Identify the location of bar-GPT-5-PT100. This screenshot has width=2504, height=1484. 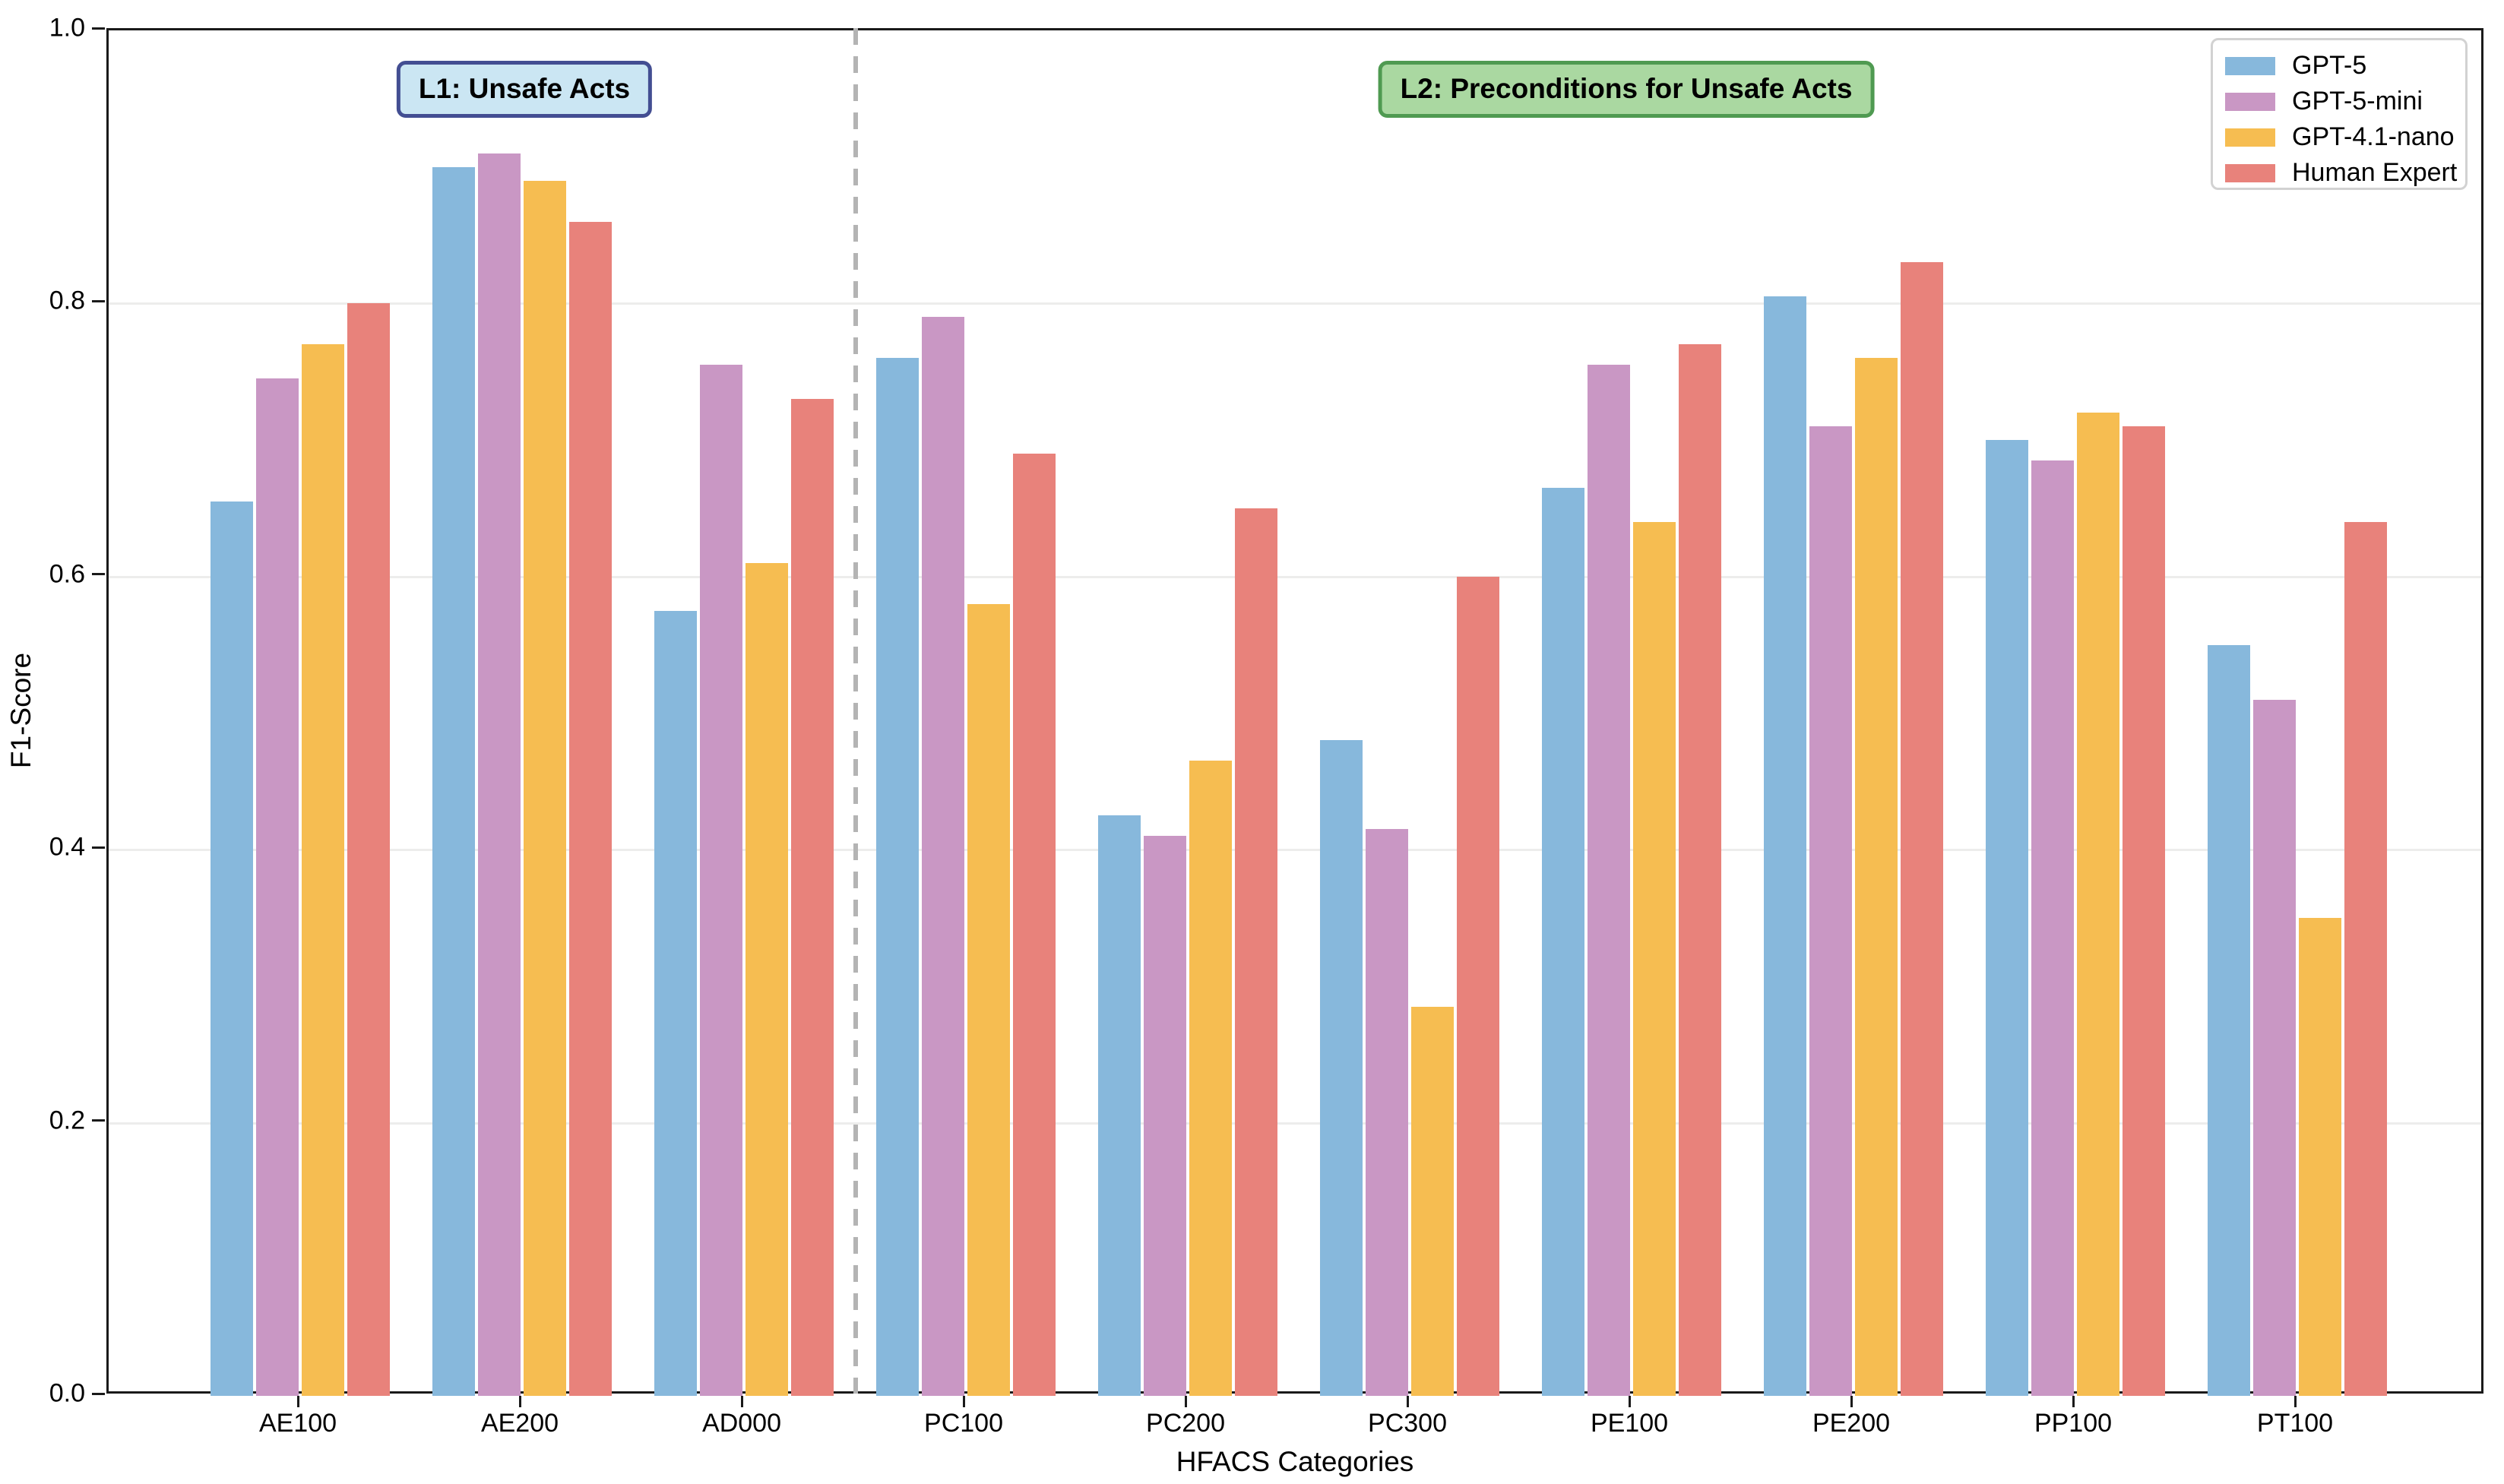
(2229, 1020).